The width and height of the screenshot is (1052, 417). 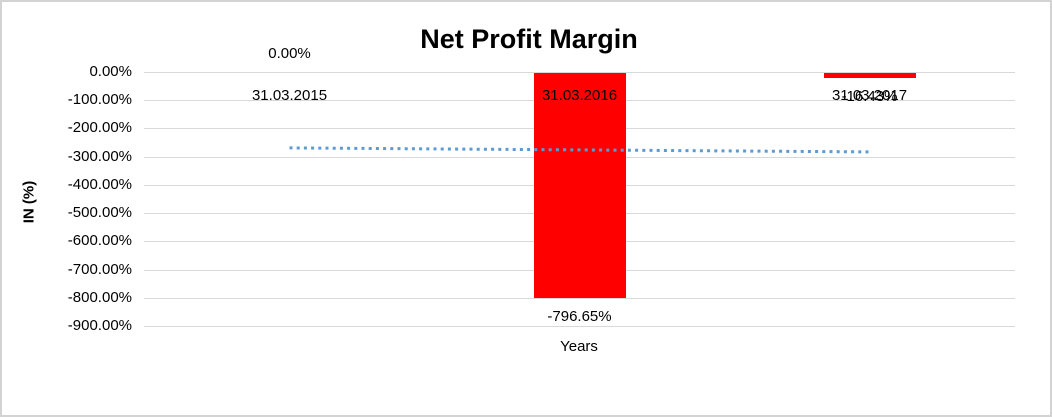 What do you see at coordinates (99, 99) in the screenshot?
I see `y-tick-label: -100.00%` at bounding box center [99, 99].